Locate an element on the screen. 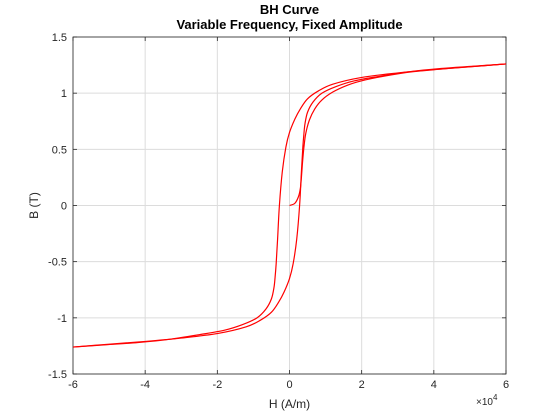  x-axis-exponent: ×10⁴ is located at coordinates (487, 400).